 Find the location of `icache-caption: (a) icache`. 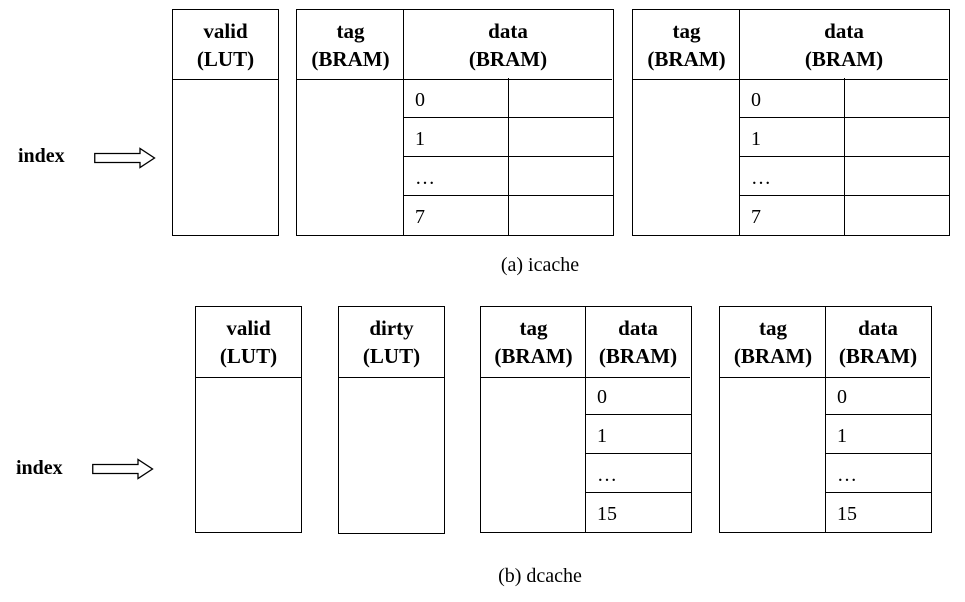

icache-caption: (a) icache is located at coordinates (540, 265).